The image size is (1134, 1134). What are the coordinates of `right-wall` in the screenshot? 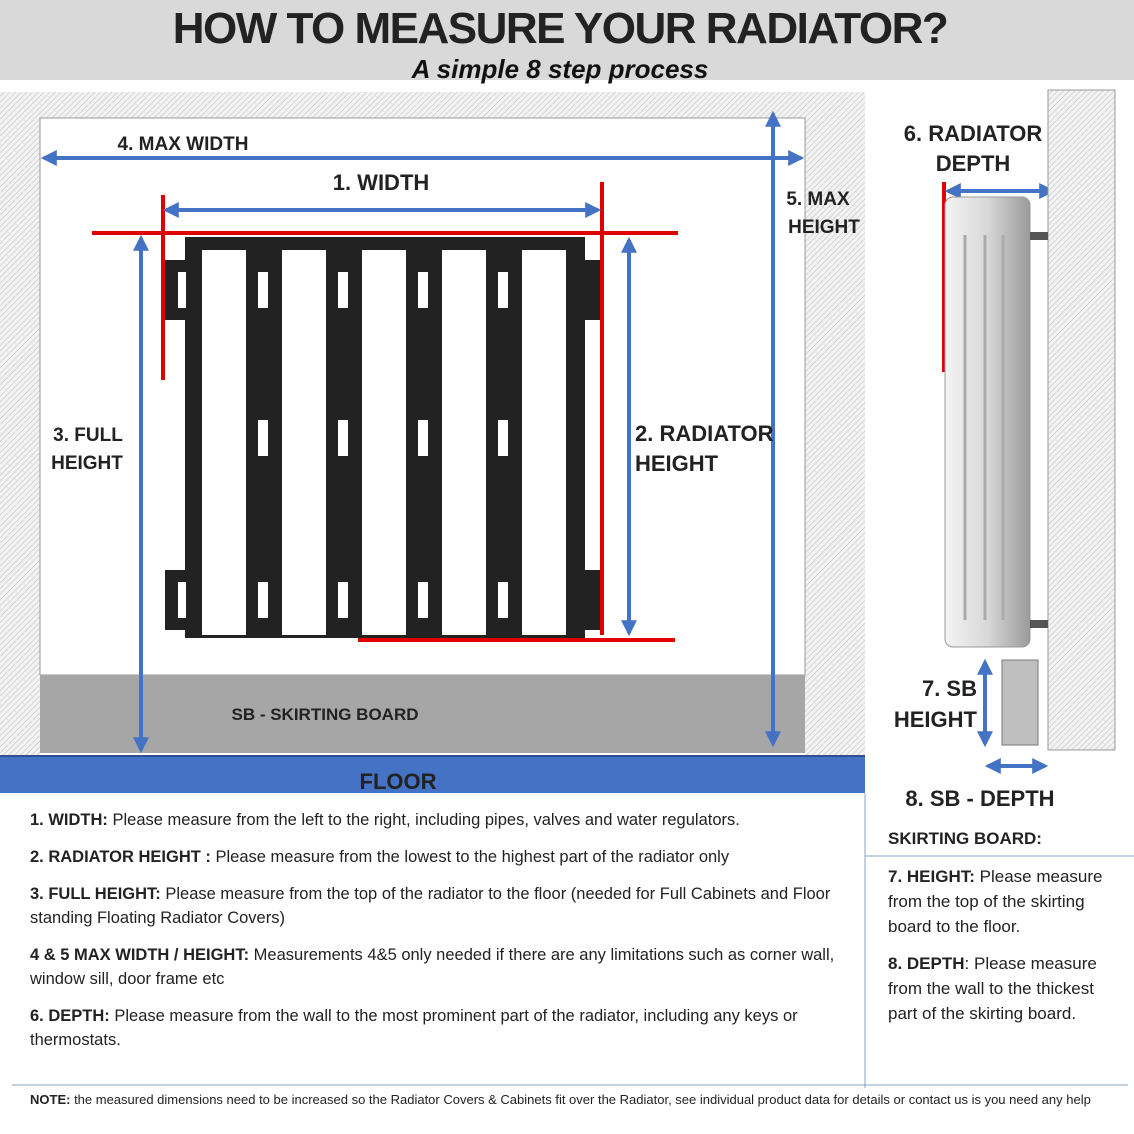 It's located at (835, 424).